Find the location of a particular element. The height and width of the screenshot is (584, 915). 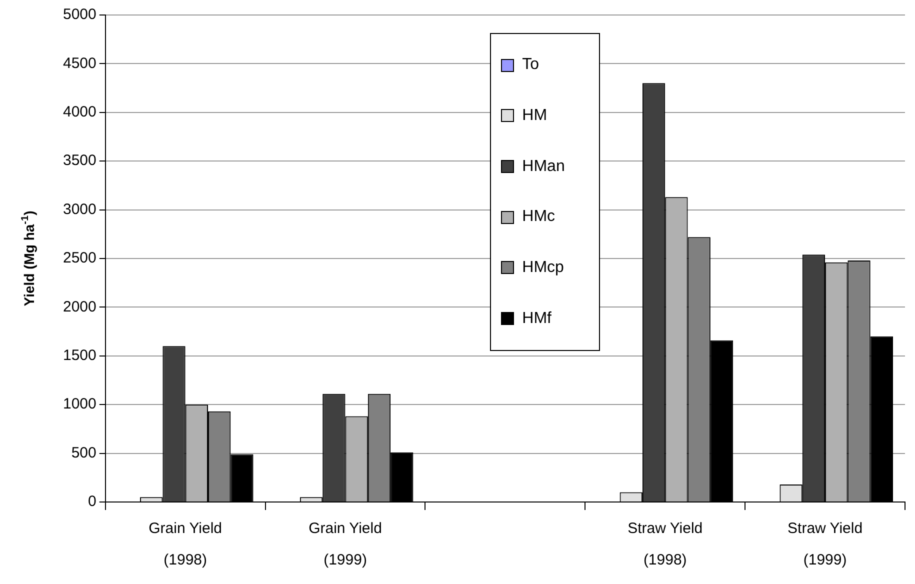

y-tick-label: 4500 is located at coordinates (79, 63).